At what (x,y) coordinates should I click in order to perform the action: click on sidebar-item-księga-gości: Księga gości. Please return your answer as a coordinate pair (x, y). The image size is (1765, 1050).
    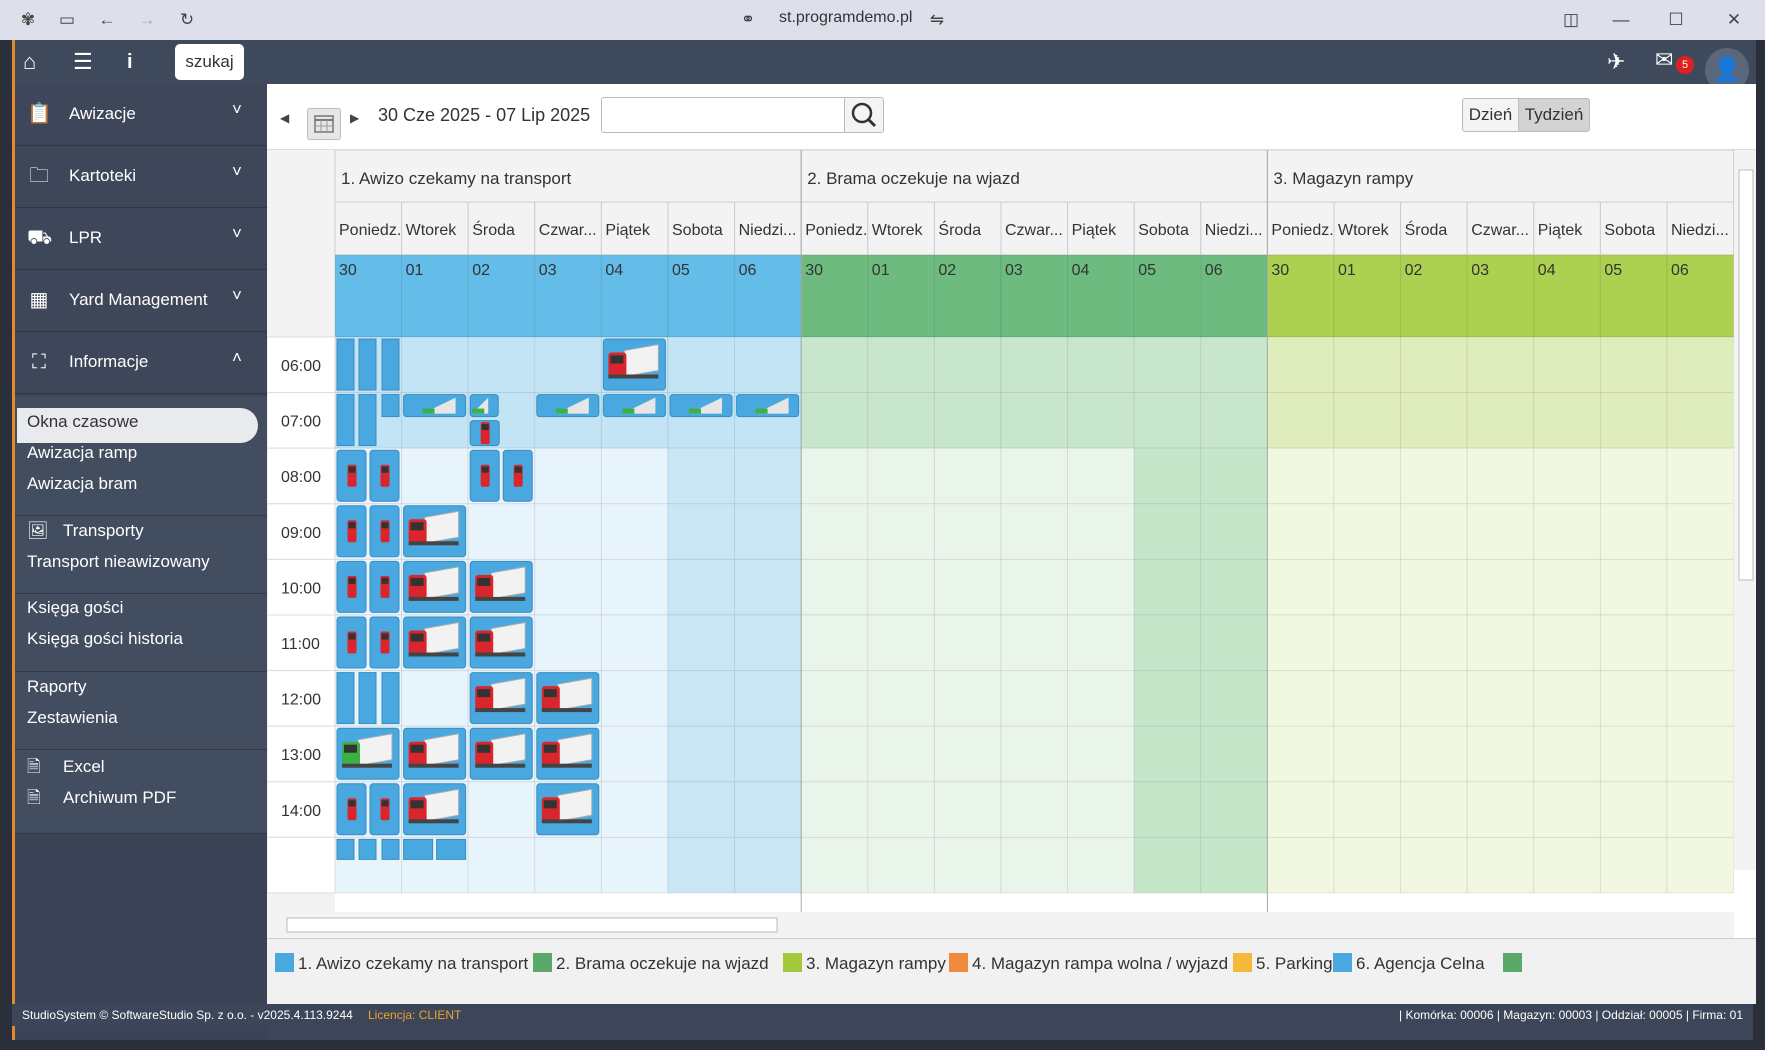
    Looking at the image, I should click on (75, 608).